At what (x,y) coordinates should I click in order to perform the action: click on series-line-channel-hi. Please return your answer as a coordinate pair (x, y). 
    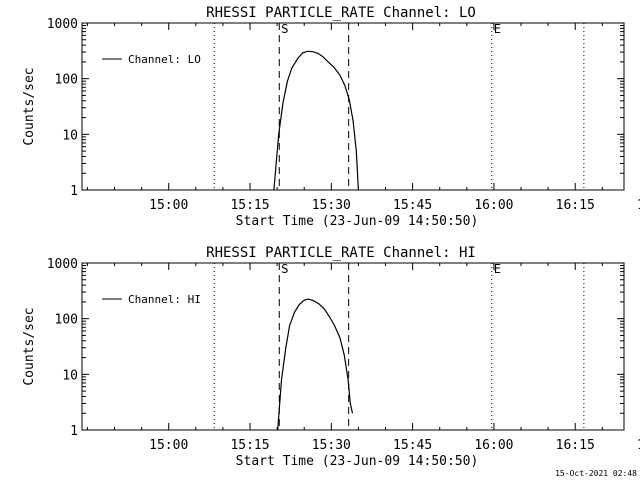
    Looking at the image, I should click on (315, 364).